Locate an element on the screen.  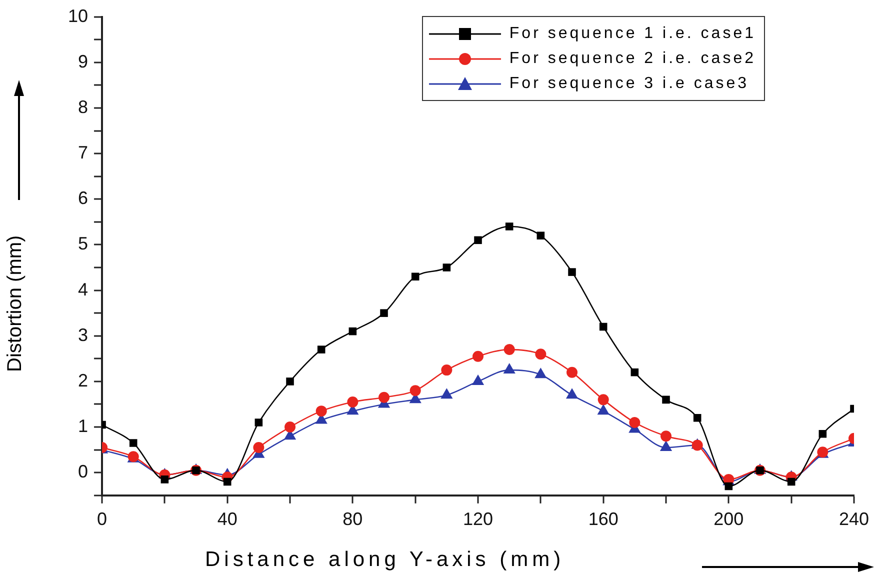
x-tick-label: 200 is located at coordinates (729, 519).